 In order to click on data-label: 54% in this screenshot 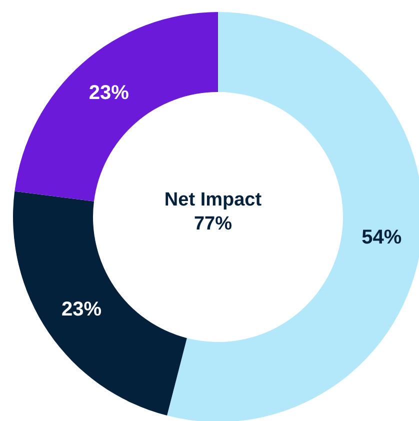, I will do `click(382, 237)`.